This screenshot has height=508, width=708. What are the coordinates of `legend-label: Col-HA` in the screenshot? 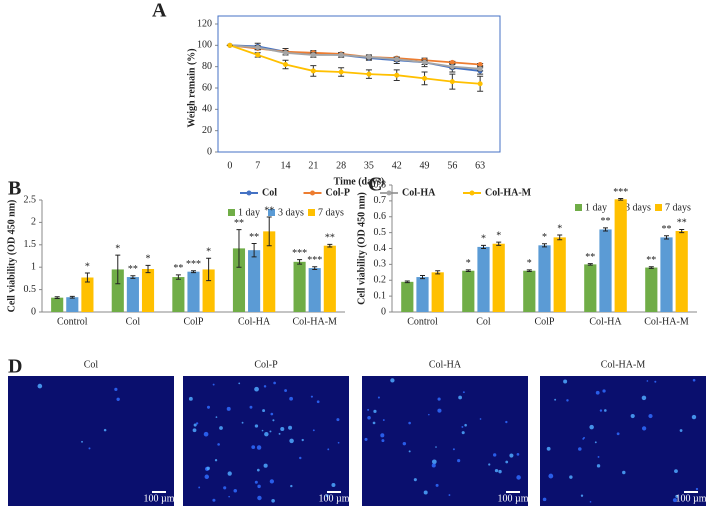 It's located at (419, 192).